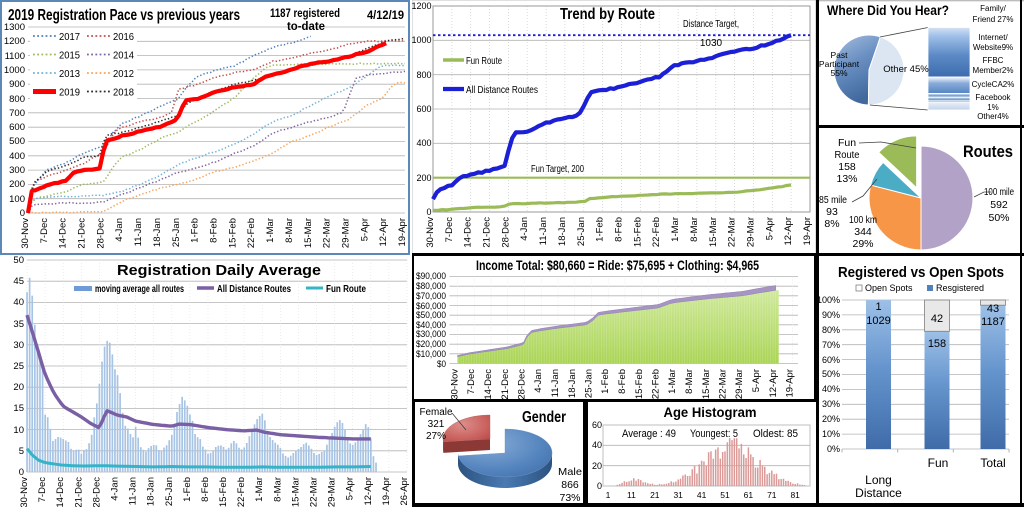  I want to click on svg-text: 100 km, so click(863, 220).